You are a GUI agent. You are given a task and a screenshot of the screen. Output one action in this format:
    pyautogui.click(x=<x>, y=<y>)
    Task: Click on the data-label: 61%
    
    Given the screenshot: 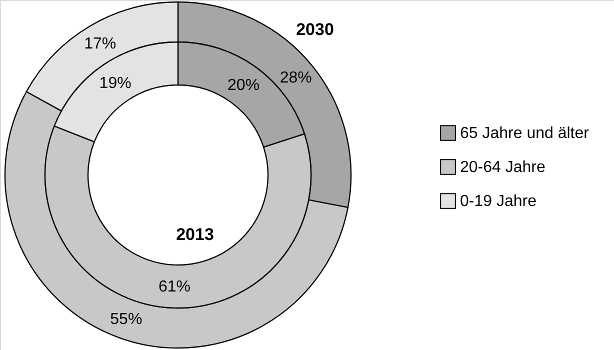 What is the action you would take?
    pyautogui.click(x=174, y=287)
    